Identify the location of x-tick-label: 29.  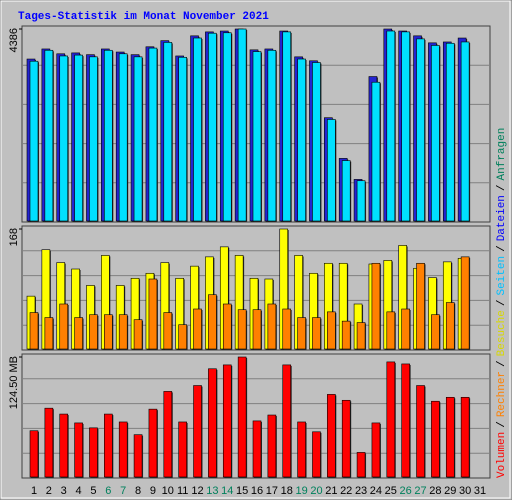
(450, 491).